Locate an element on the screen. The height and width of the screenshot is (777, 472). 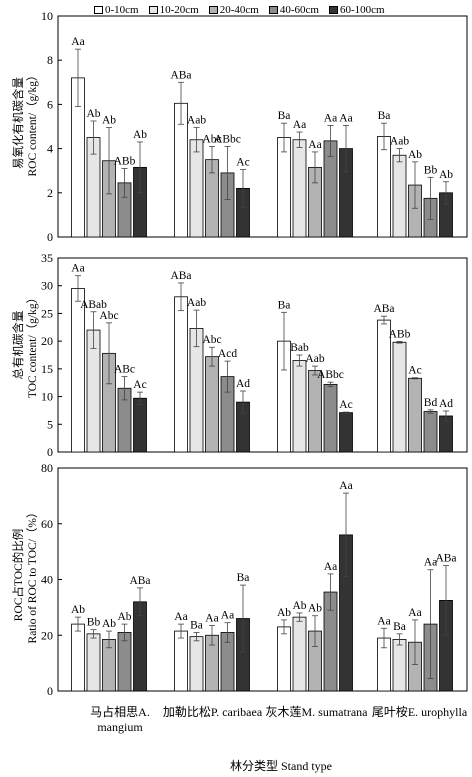
legend-item-40-60cm: 40-60cm is located at coordinates (293, 10).